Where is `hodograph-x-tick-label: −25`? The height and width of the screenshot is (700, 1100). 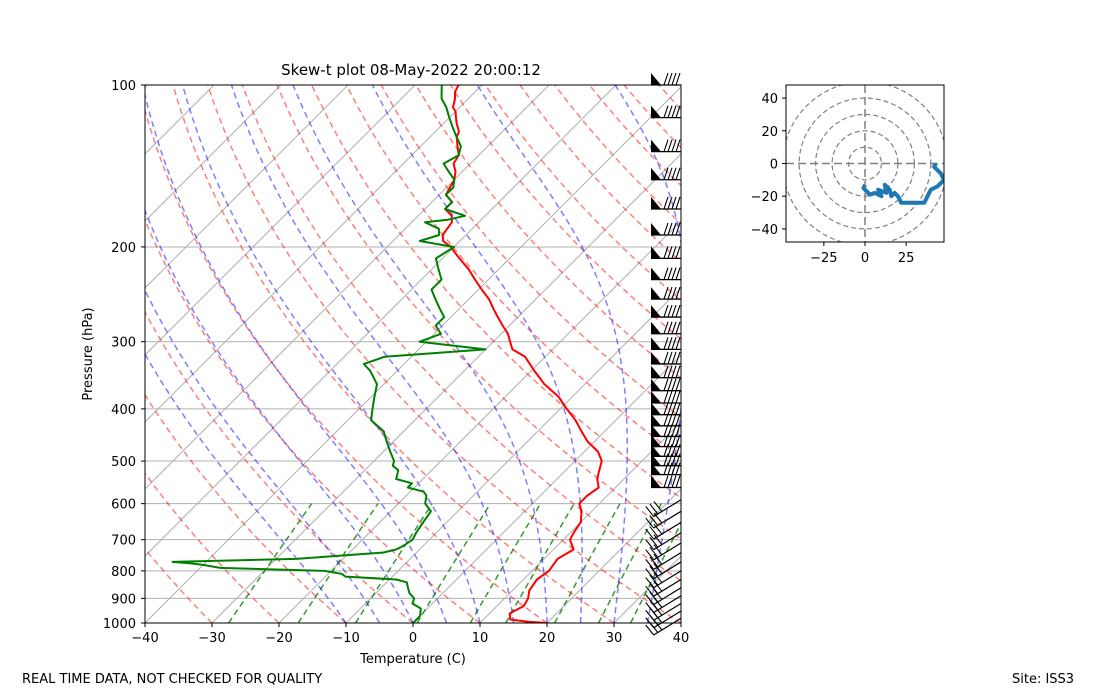
hodograph-x-tick-label: −25 is located at coordinates (823, 258).